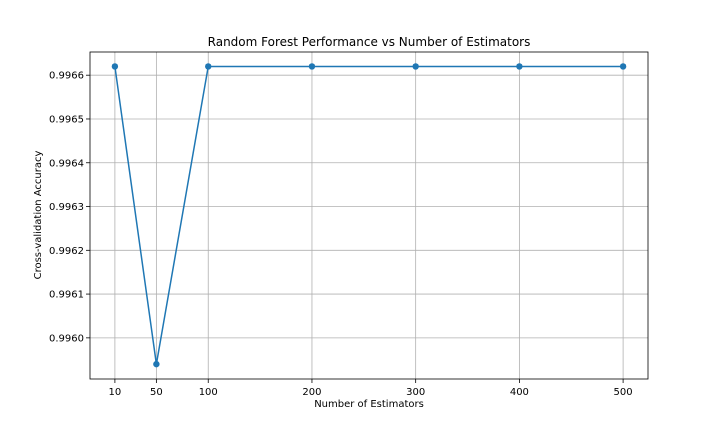 This screenshot has height=436, width=720. What do you see at coordinates (66, 338) in the screenshot?
I see `y-tick-label: 0.9960` at bounding box center [66, 338].